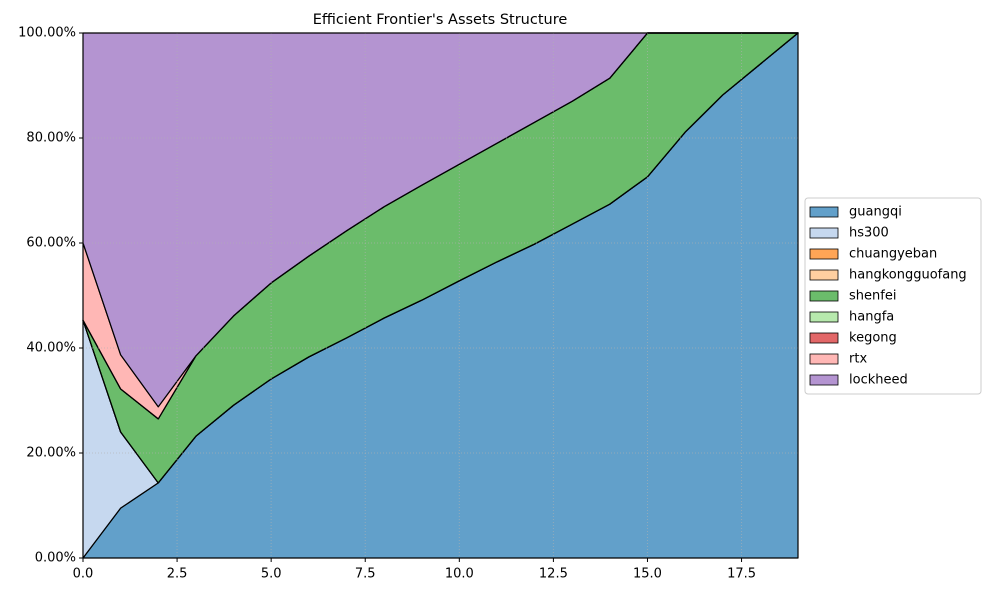 The image size is (999, 594). What do you see at coordinates (871, 317) in the screenshot?
I see `legend-label: hangfa` at bounding box center [871, 317].